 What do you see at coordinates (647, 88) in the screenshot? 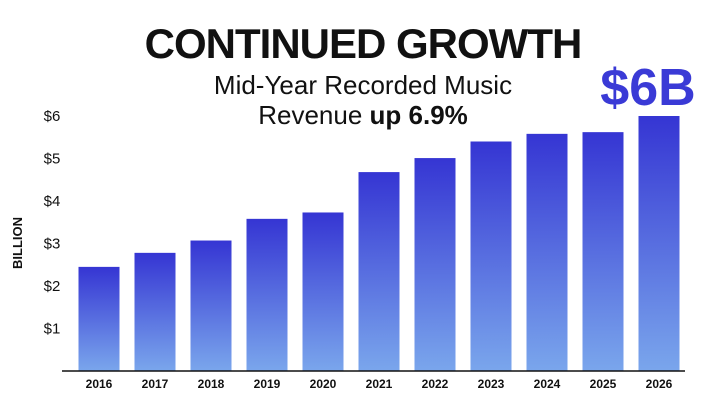
I see `callout-label: $6B` at bounding box center [647, 88].